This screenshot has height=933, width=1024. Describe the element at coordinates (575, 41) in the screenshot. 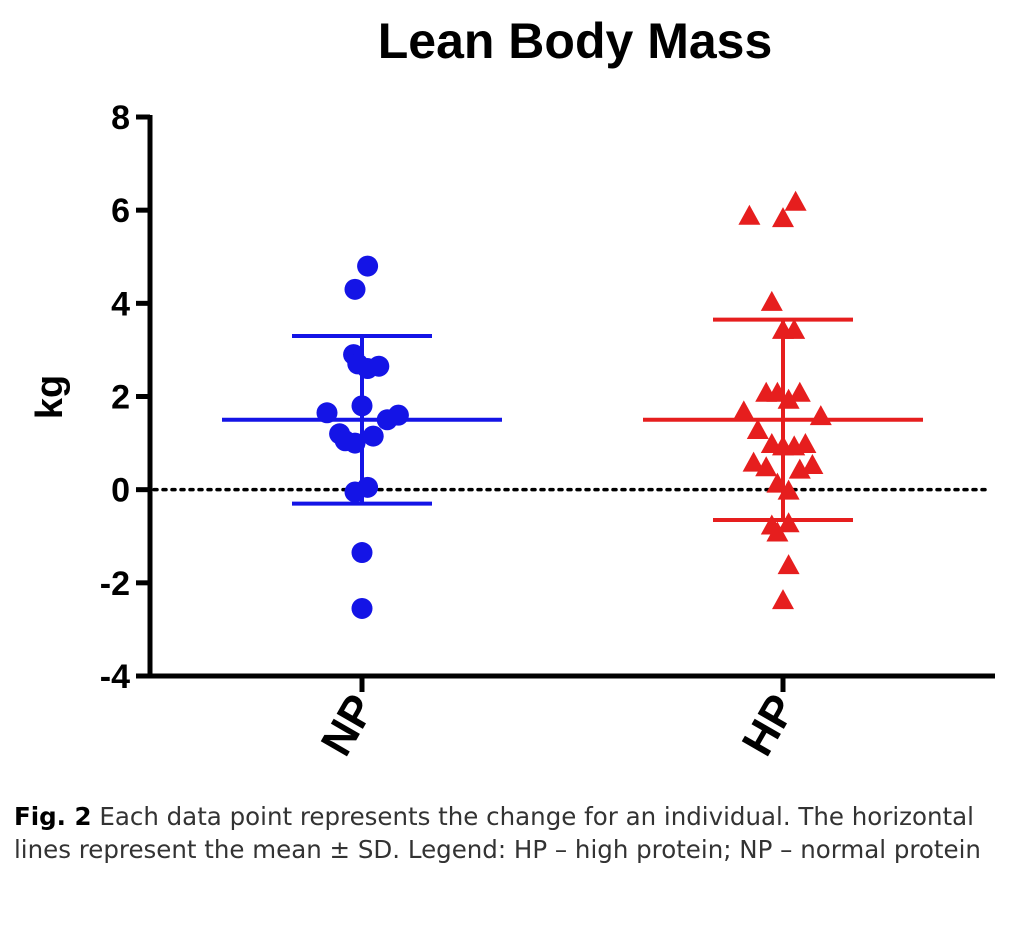

I see `chart-title: Lean Body Mass` at that location.